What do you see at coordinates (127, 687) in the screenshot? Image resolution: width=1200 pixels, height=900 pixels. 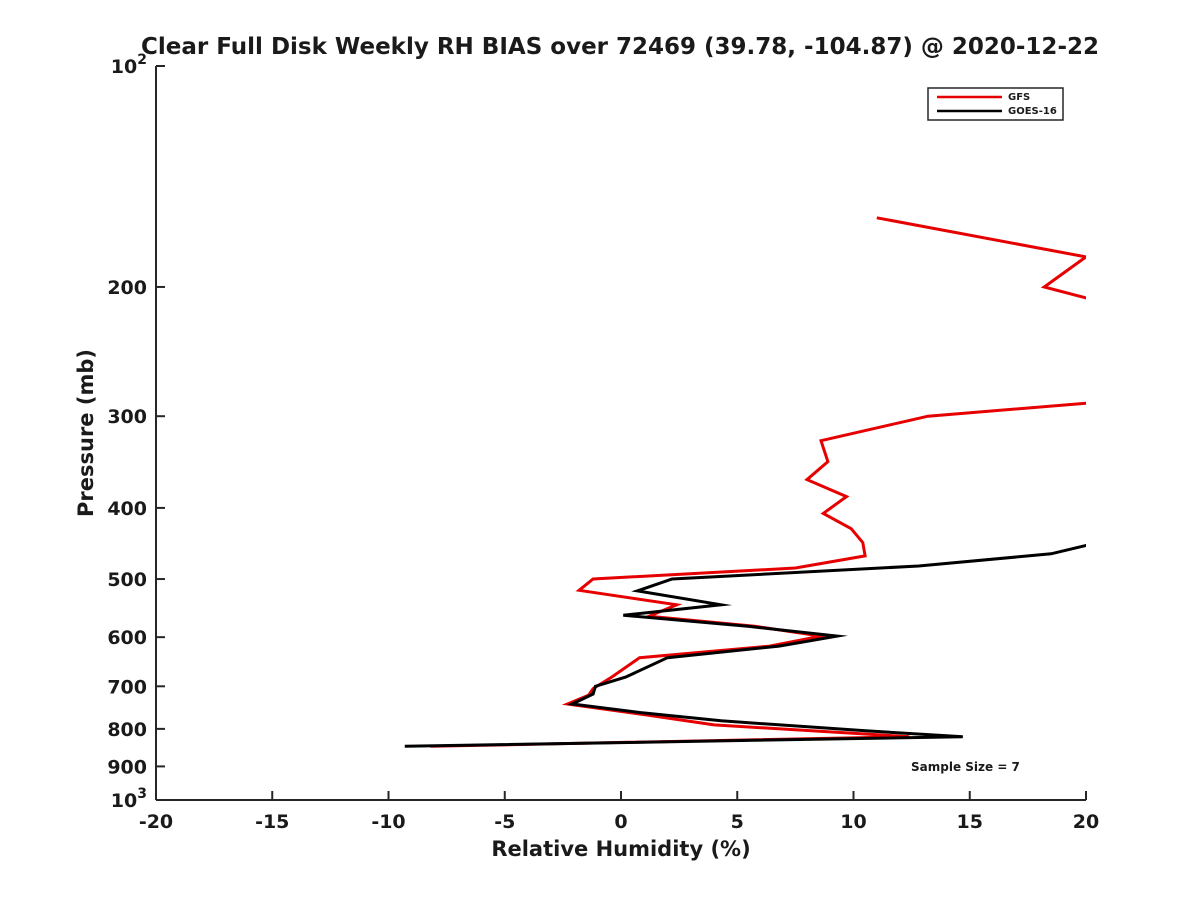 I see `y-tick-label: 700` at bounding box center [127, 687].